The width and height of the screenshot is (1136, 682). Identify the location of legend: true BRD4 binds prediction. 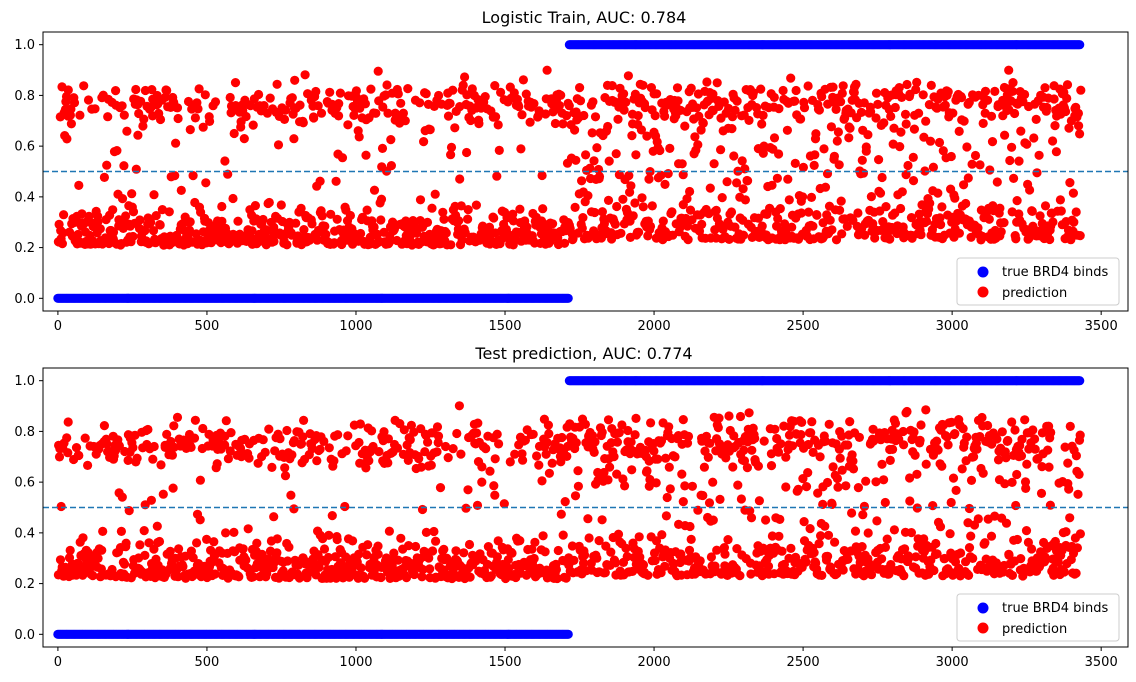
(1038, 281).